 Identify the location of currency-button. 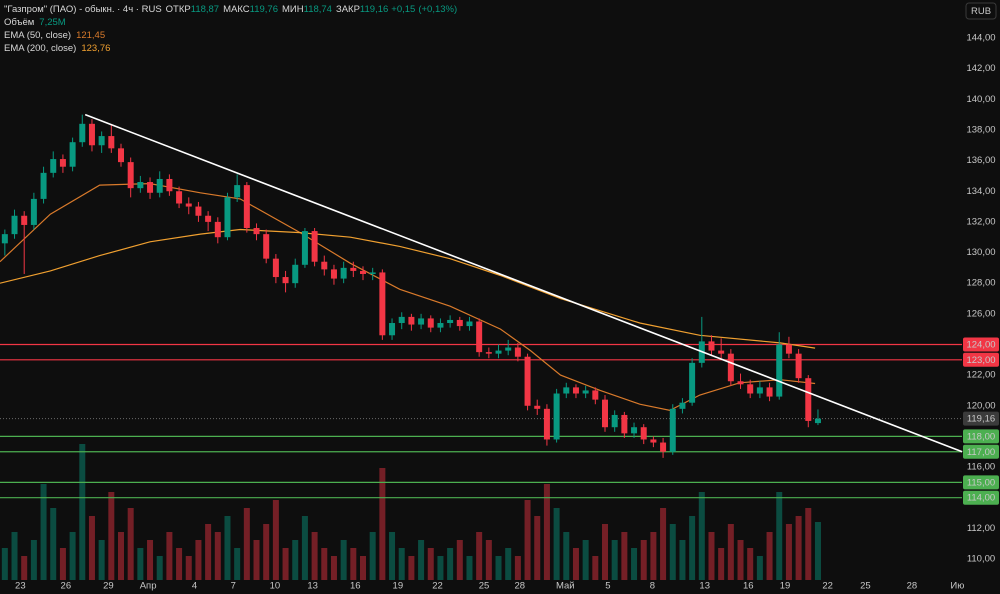
(981, 11).